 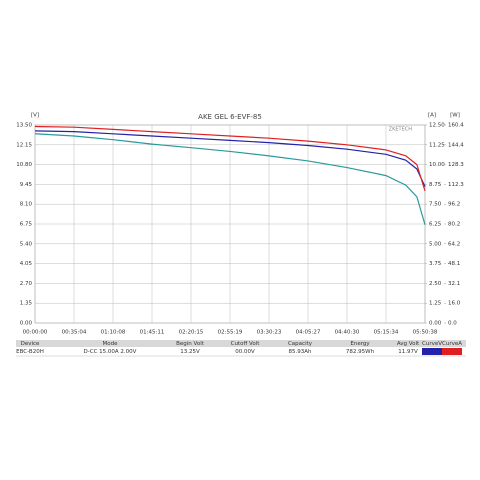 I want to click on y2-tick-label: 11.25, so click(x=437, y=145).